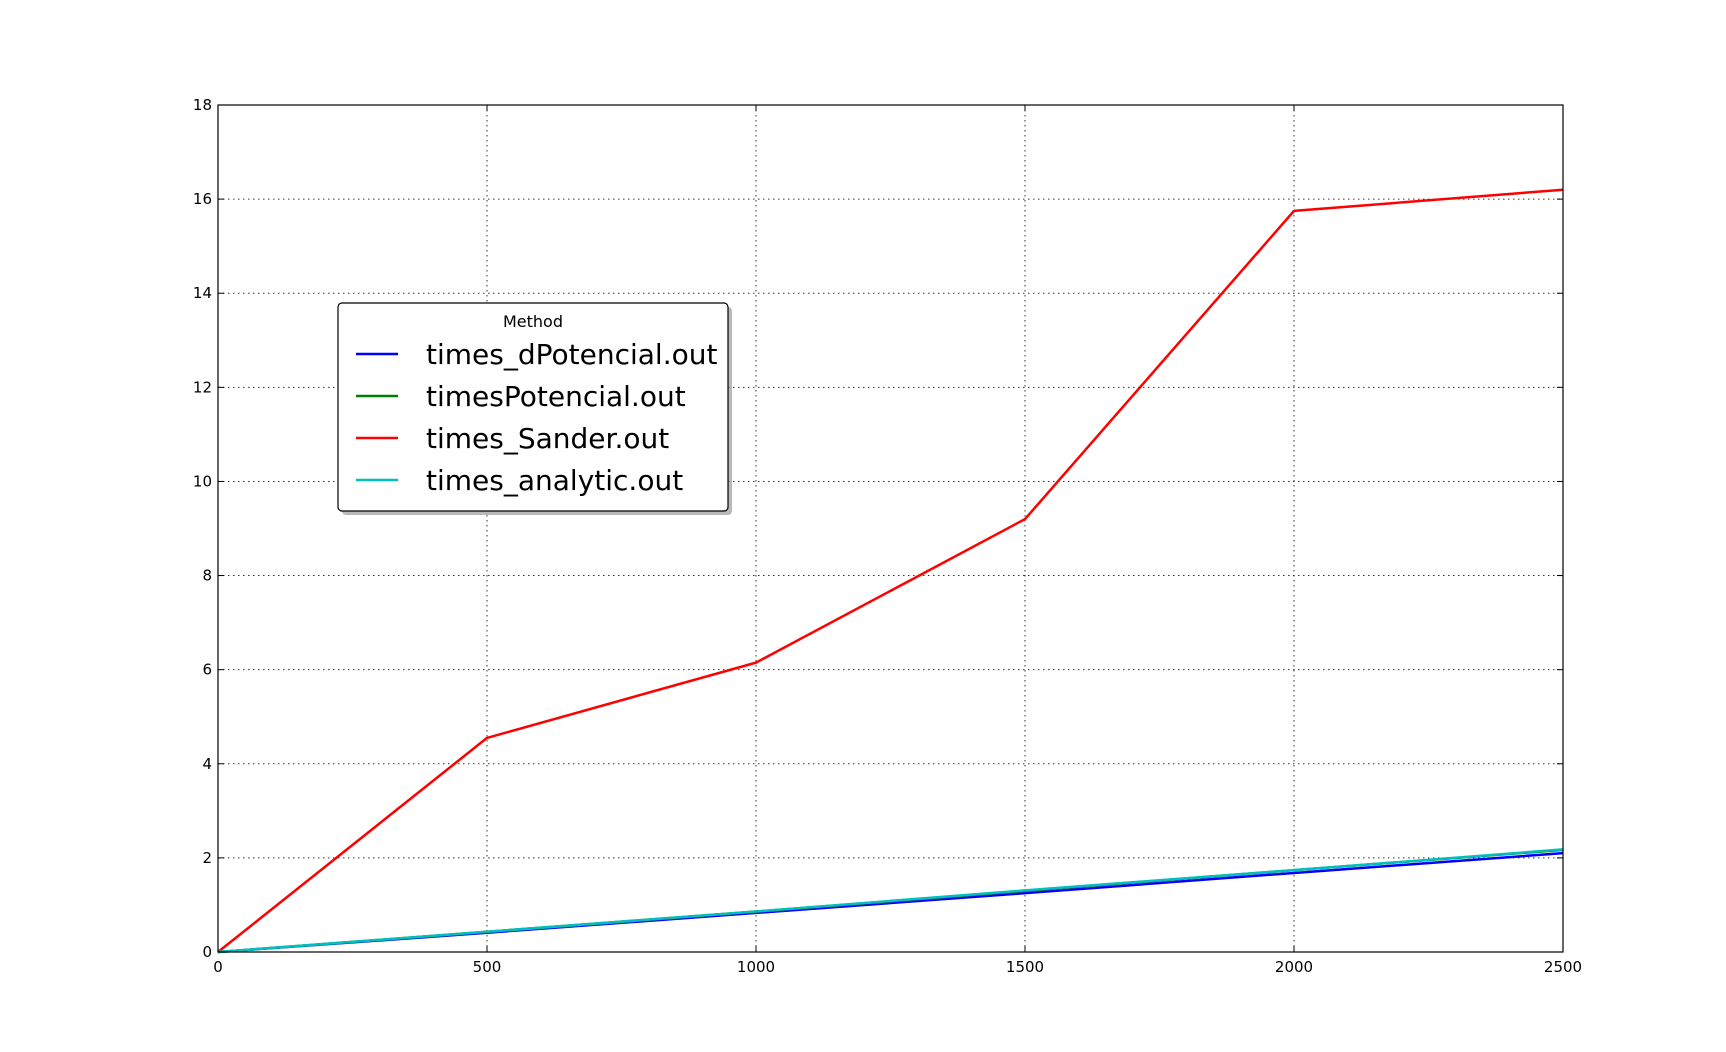 The image size is (1726, 1052). What do you see at coordinates (547, 438) in the screenshot?
I see `legend-entry-label: times_Sander.out` at bounding box center [547, 438].